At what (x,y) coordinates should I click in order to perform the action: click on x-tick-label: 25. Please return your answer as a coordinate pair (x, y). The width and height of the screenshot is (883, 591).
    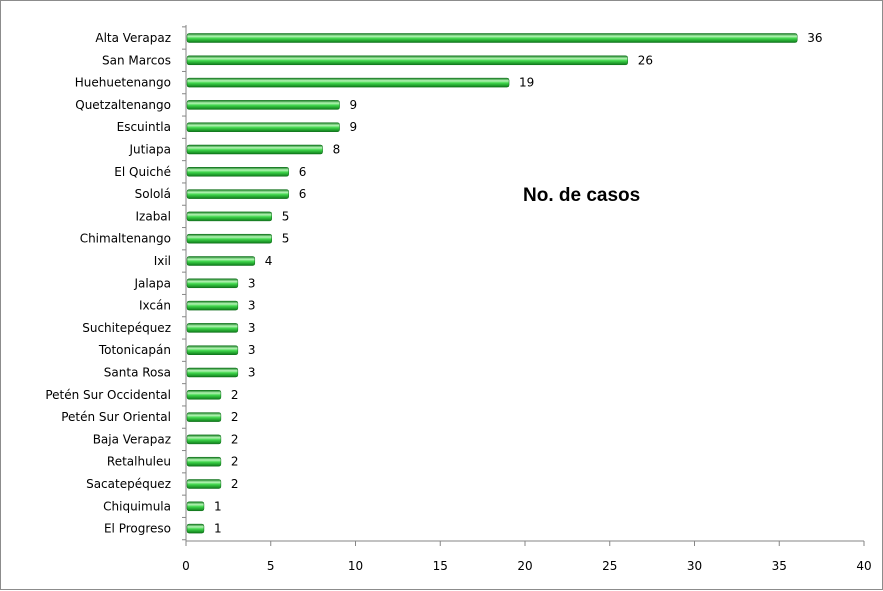
    Looking at the image, I should click on (609, 566).